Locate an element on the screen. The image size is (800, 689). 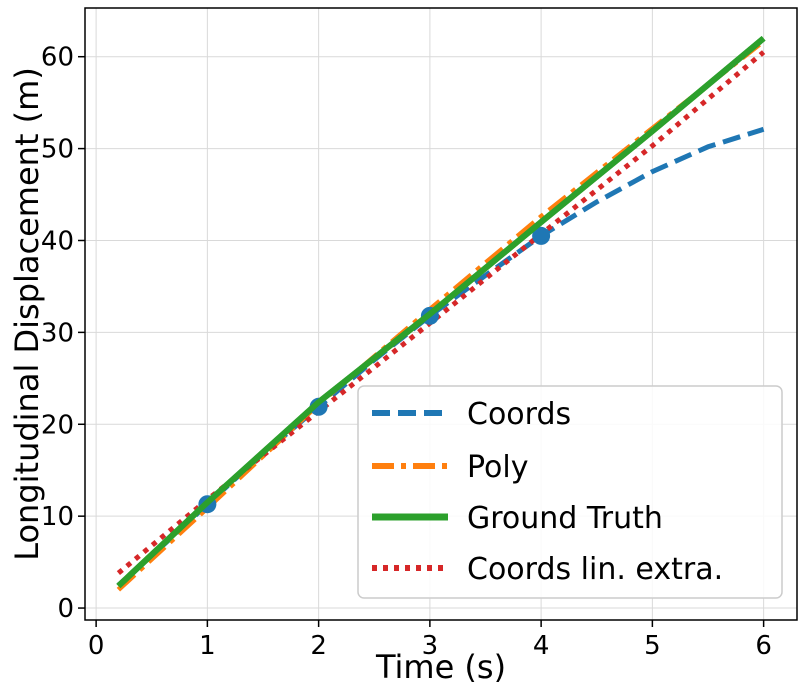
x-axis-title: Time (s) is located at coordinates (440, 666).